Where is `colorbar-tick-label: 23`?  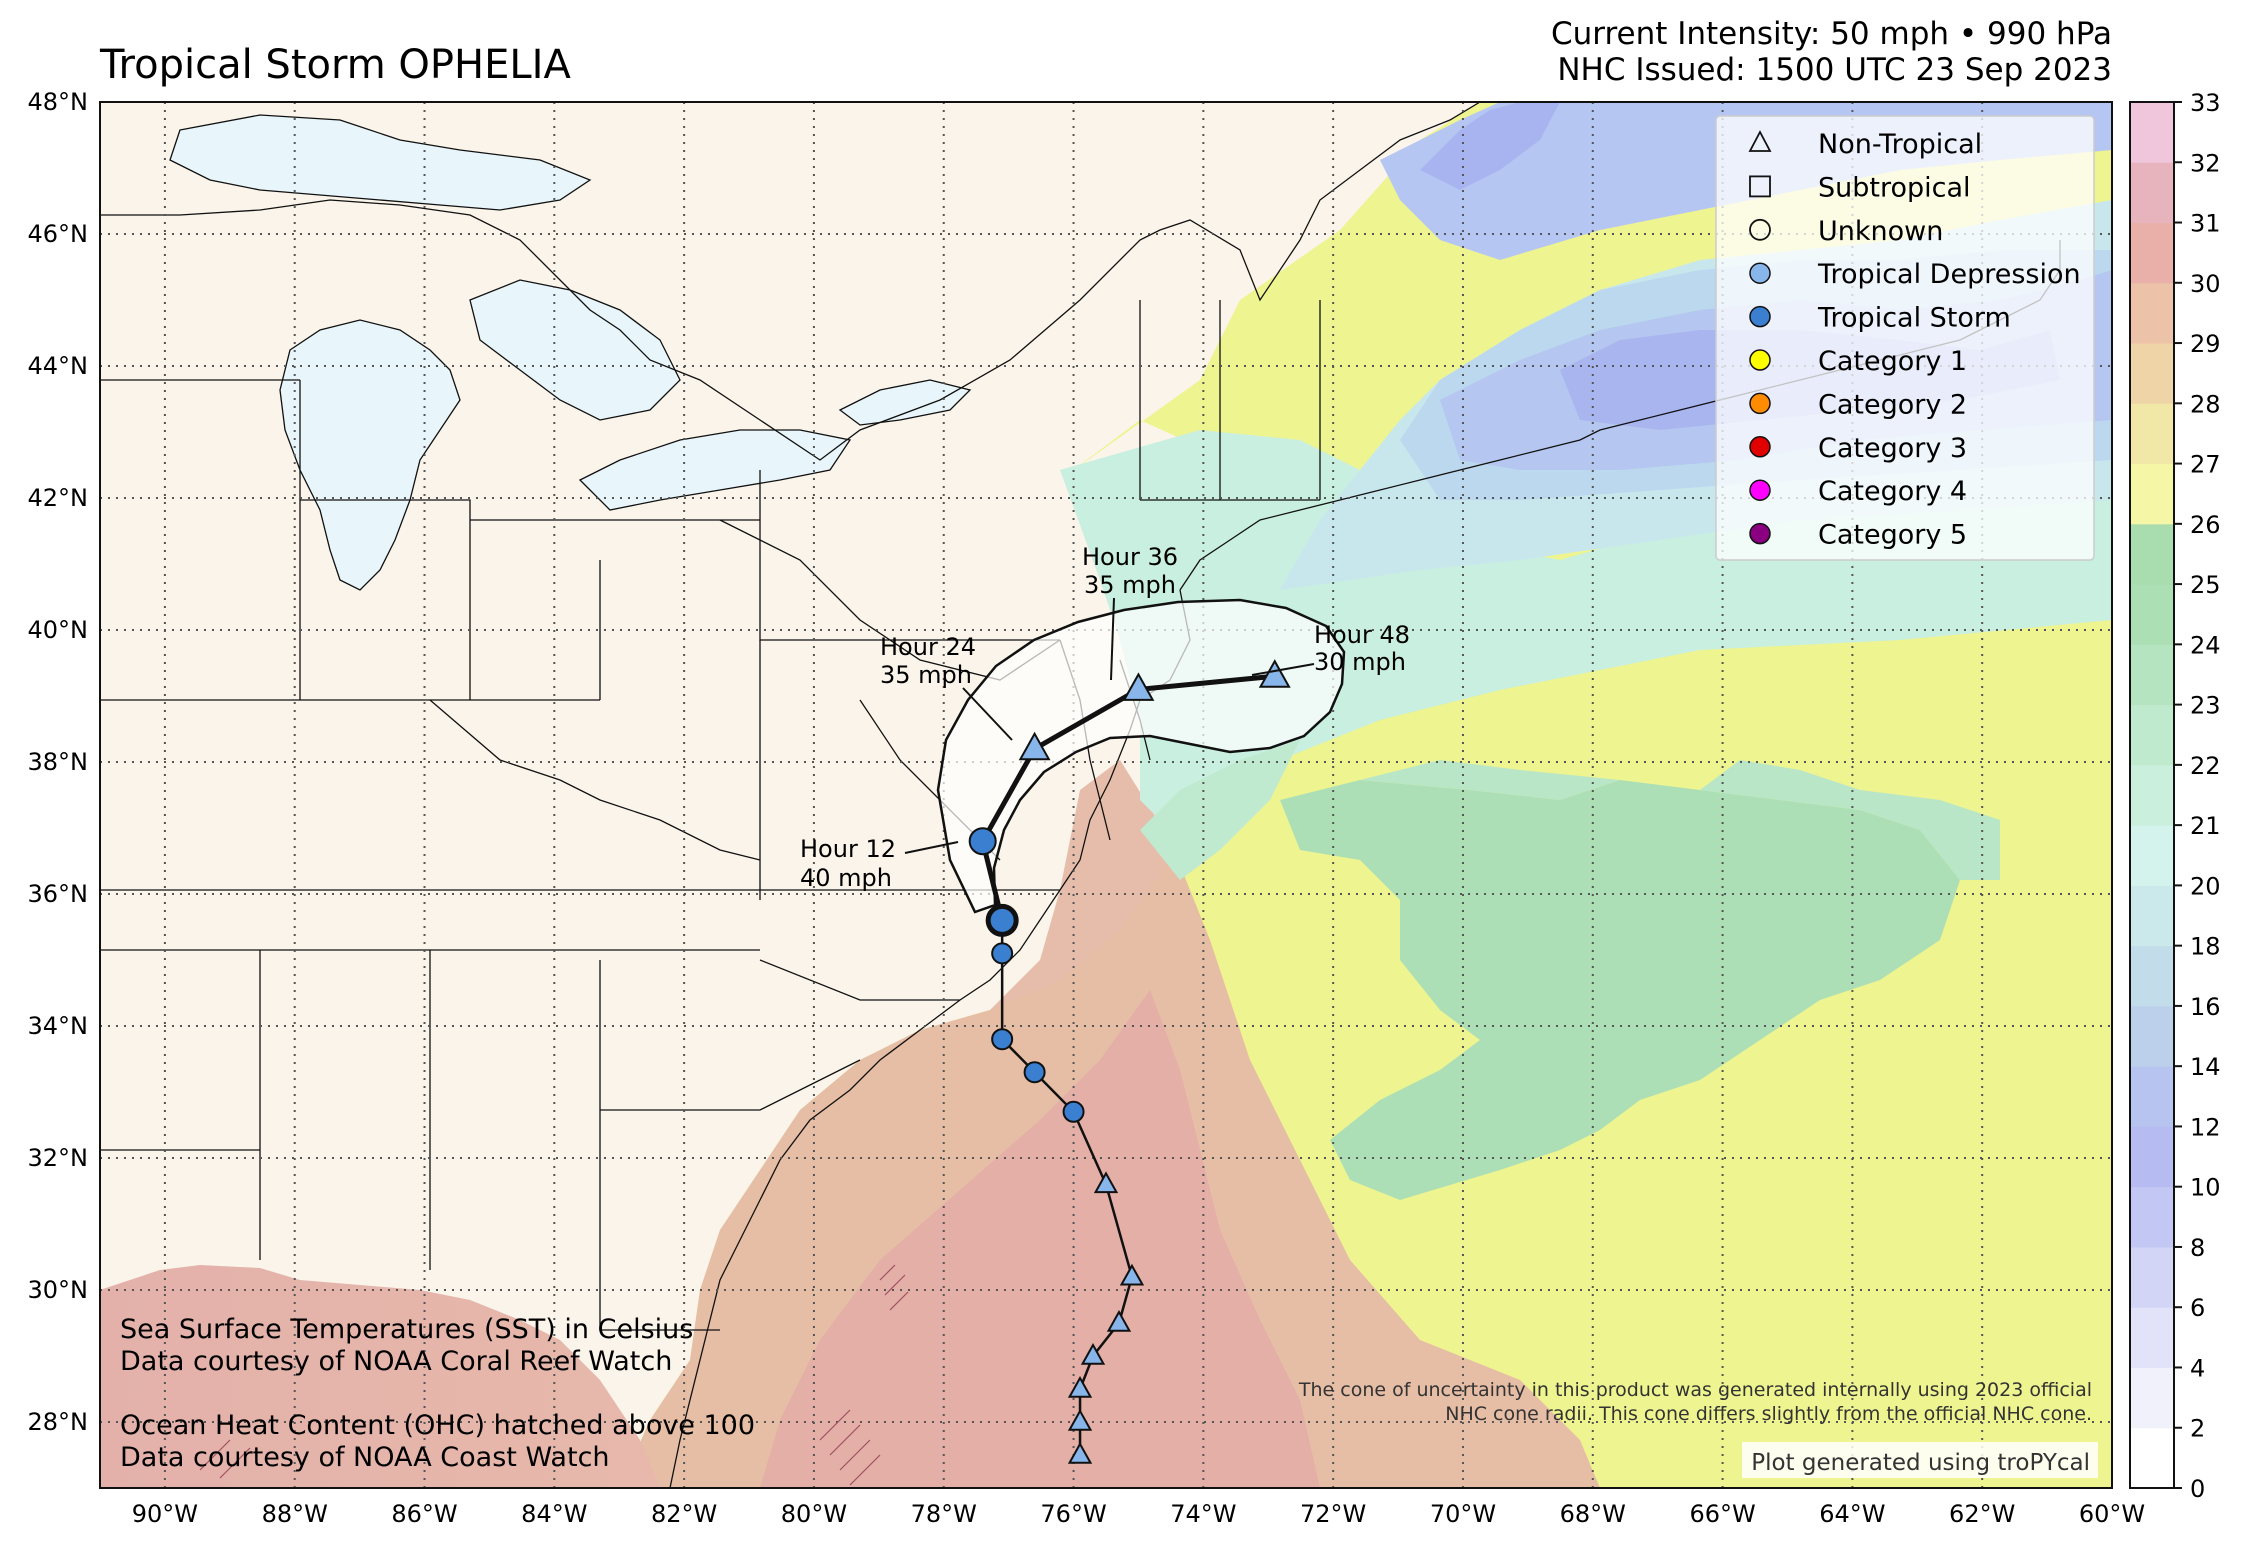 colorbar-tick-label: 23 is located at coordinates (2205, 706).